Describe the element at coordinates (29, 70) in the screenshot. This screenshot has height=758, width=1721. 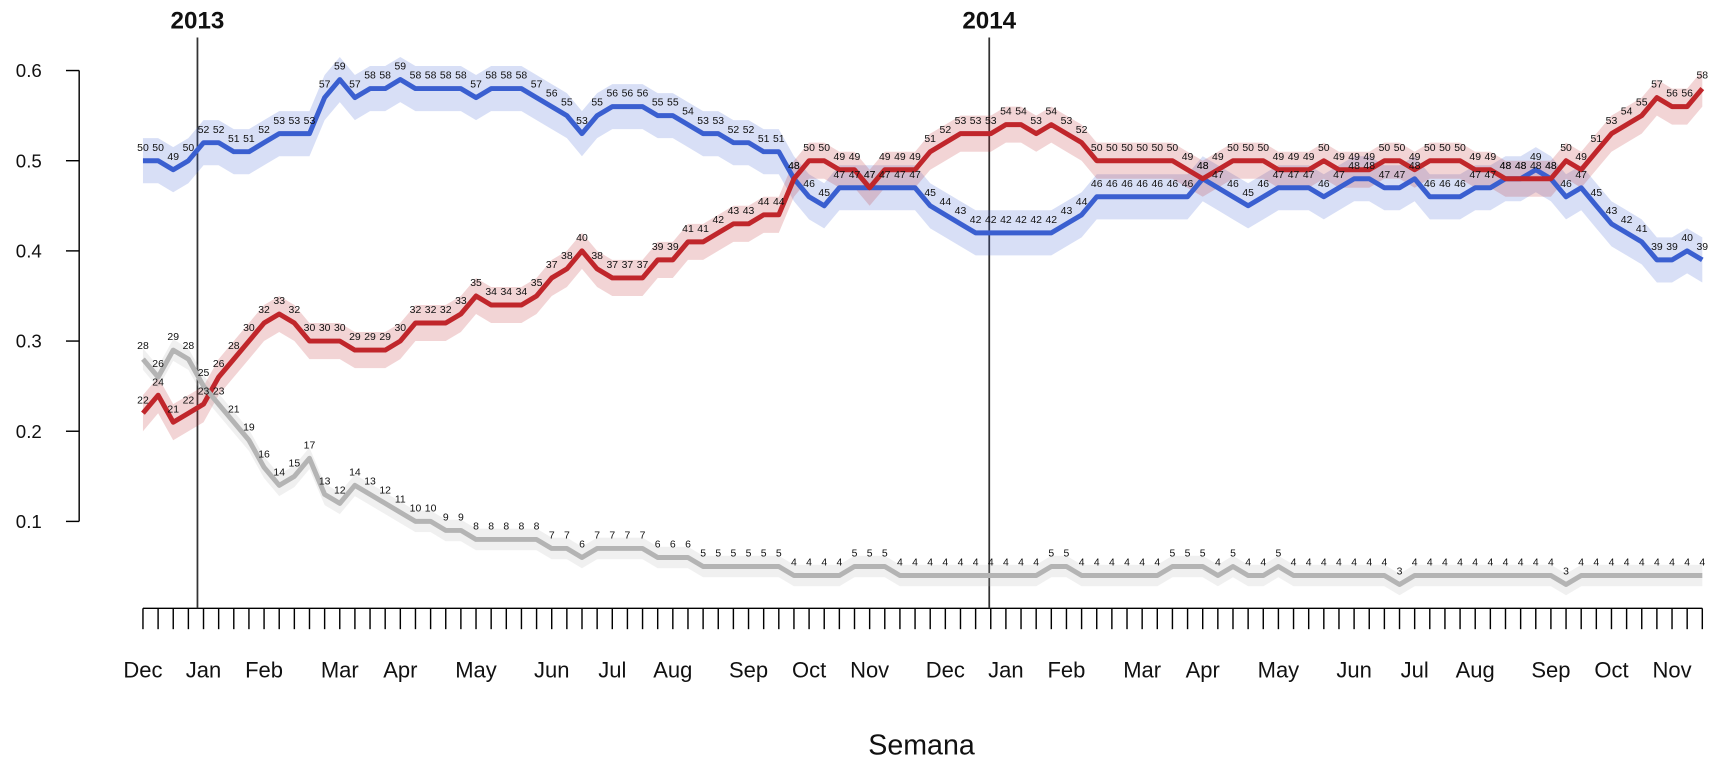
I see `y-tick-label: 0.6` at that location.